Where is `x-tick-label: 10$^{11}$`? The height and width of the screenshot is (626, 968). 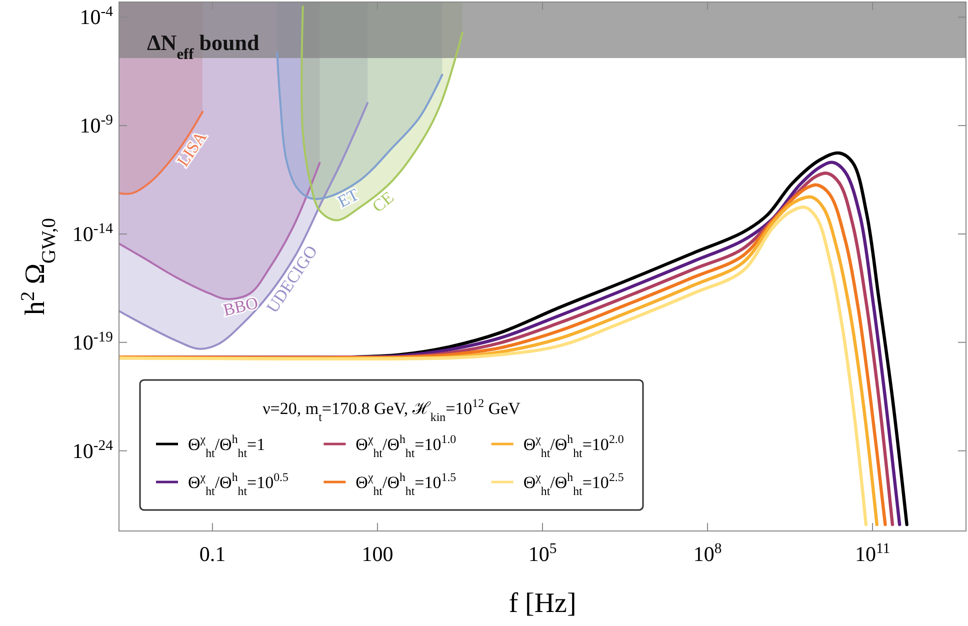 x-tick-label: 10$^{11}$ is located at coordinates (872, 553).